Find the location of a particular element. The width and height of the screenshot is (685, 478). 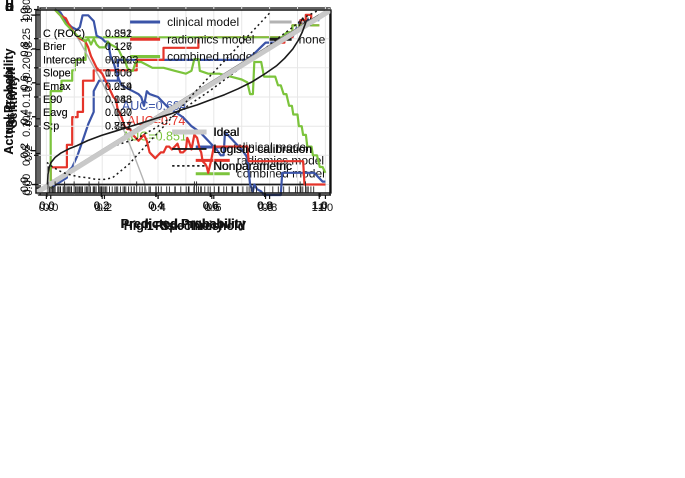

y-tick-label: 0.0 is located at coordinates (25, 184).